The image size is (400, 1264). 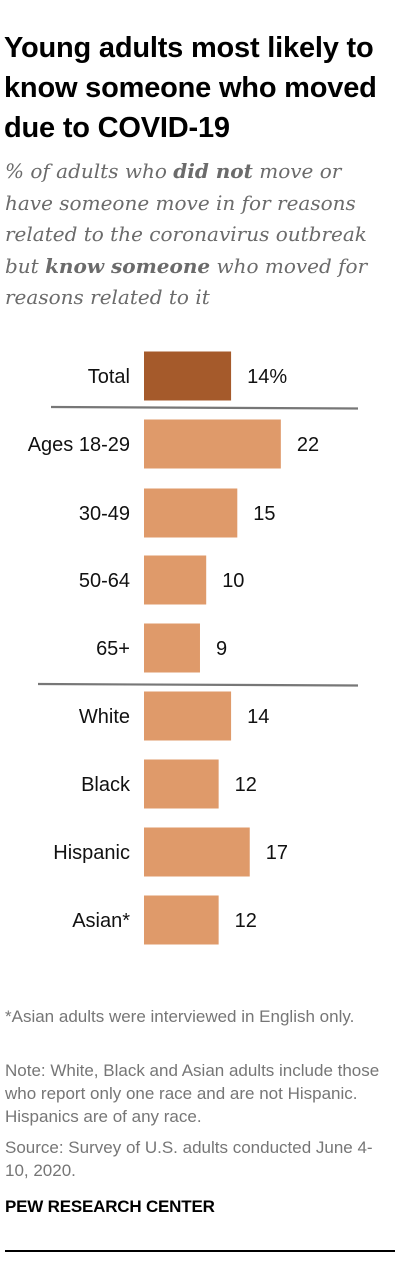 I want to click on value-label-5: 14, so click(x=258, y=717).